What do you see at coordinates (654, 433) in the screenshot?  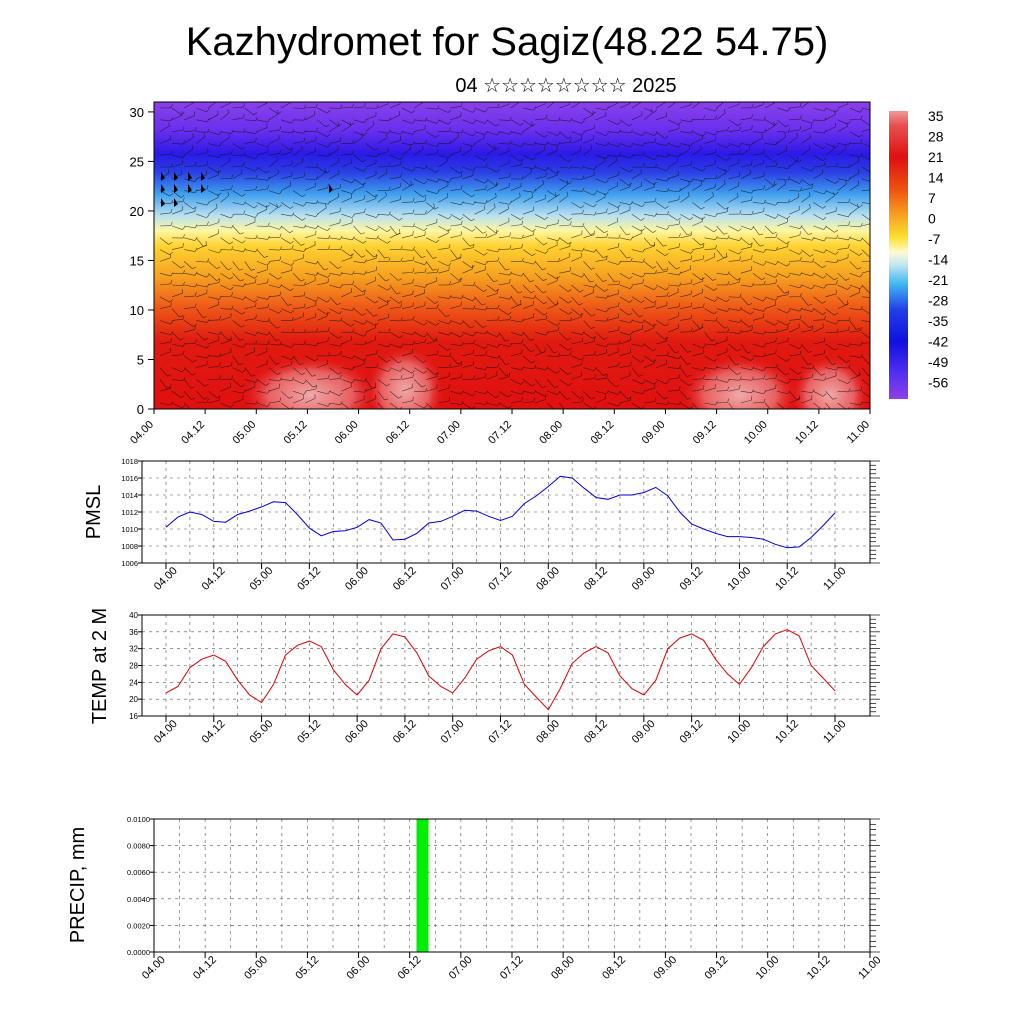 I see `x-tick-label: 09.00` at bounding box center [654, 433].